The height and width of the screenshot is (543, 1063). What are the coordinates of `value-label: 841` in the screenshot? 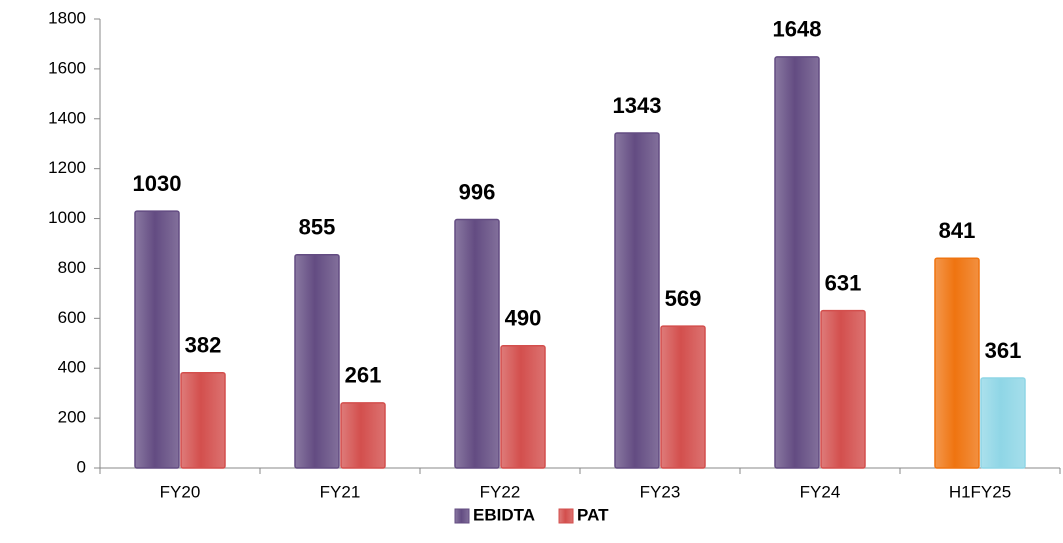 It's located at (957, 230).